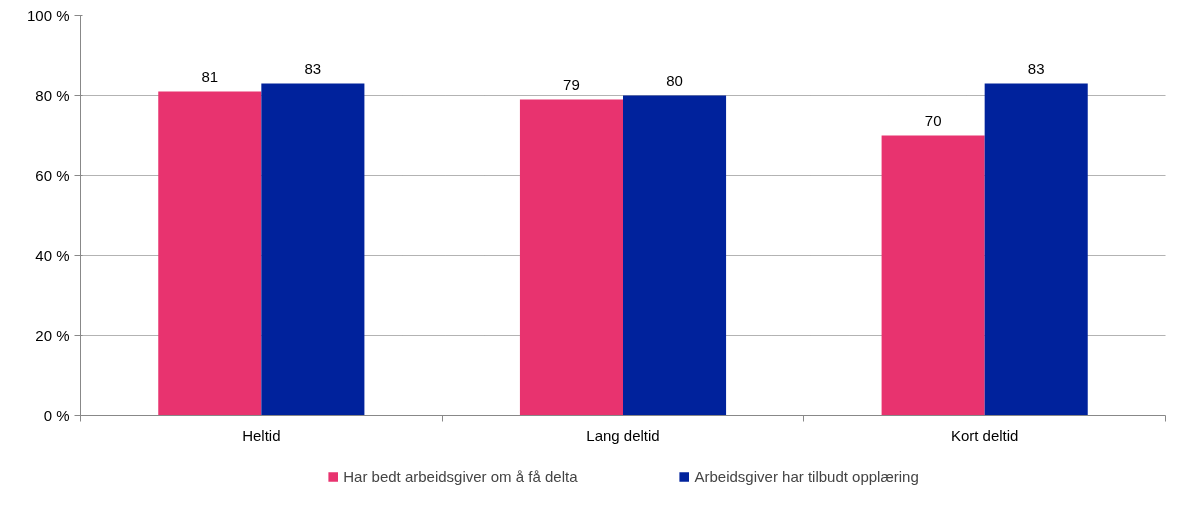 The width and height of the screenshot is (1185, 527). What do you see at coordinates (933, 120) in the screenshot?
I see `data-label: 70` at bounding box center [933, 120].